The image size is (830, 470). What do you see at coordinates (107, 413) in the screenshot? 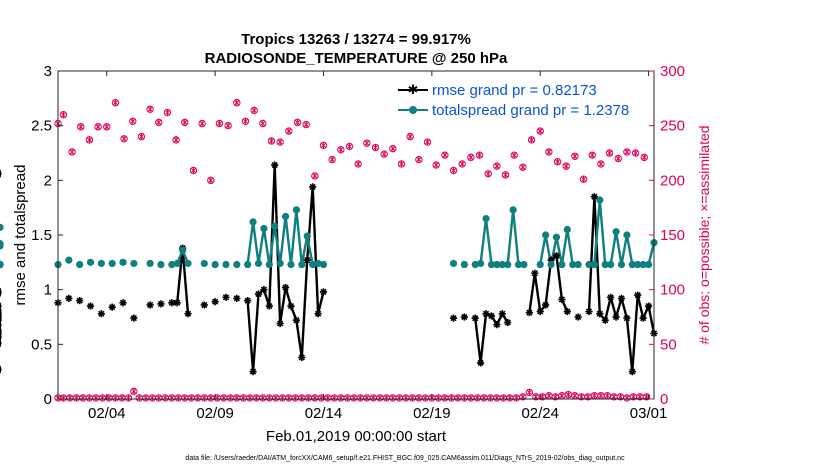
I see `x-tick-label: 02/04` at bounding box center [107, 413].